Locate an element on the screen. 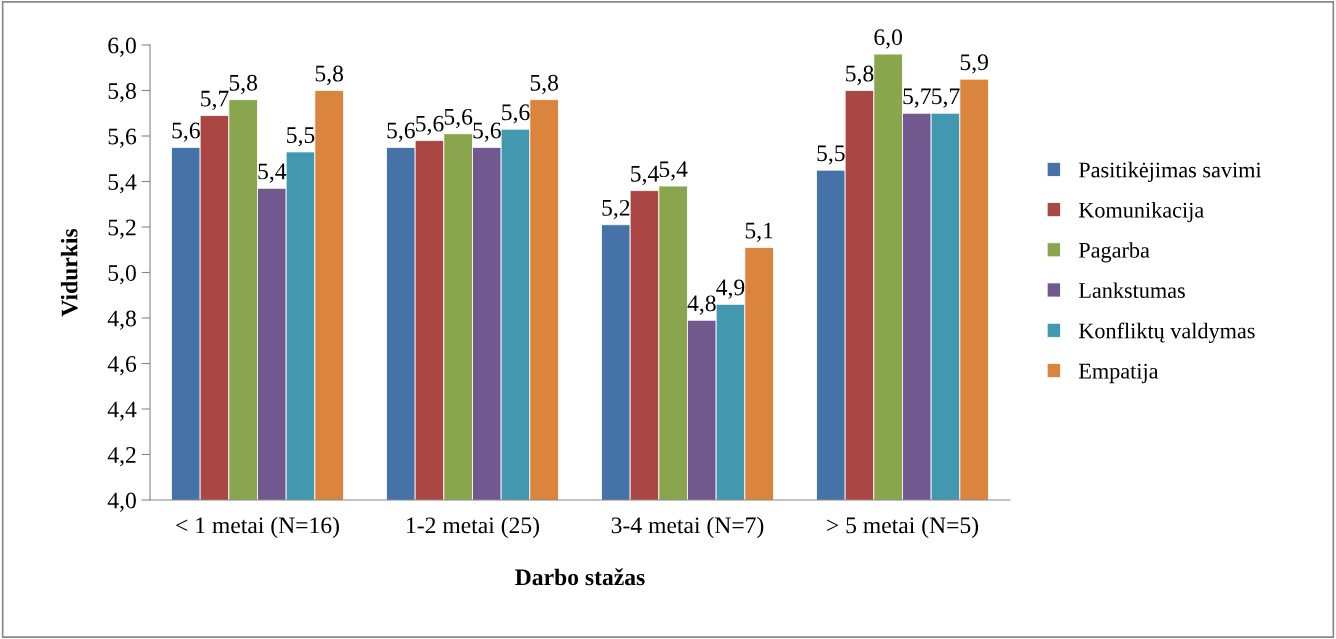 Image resolution: width=1336 pixels, height=639 pixels. legend-label: Lankstumas is located at coordinates (1131, 290).